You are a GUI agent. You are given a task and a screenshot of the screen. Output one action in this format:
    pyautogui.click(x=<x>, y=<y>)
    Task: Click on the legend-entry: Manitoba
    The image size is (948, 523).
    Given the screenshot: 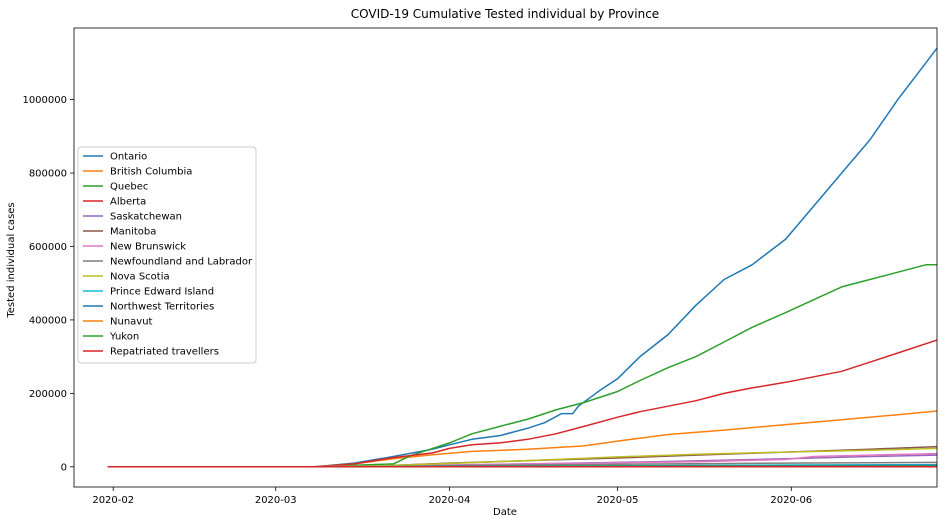 What is the action you would take?
    pyautogui.click(x=133, y=232)
    